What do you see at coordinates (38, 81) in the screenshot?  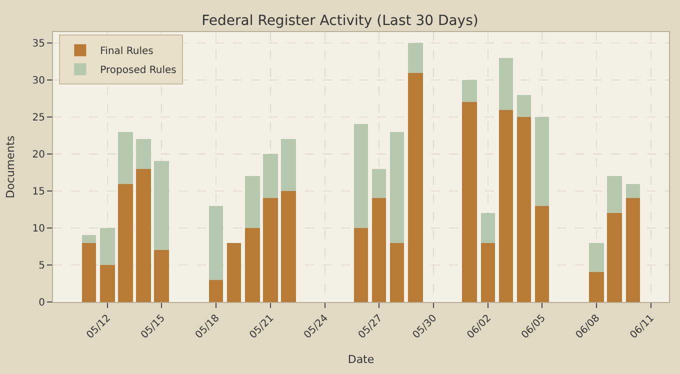 I see `y-tick-label: 30` at bounding box center [38, 81].